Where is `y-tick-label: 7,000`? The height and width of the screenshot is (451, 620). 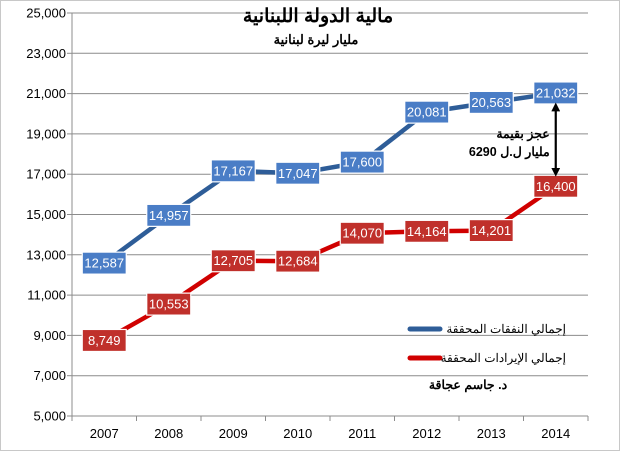
y-tick-label: 7,000 is located at coordinates (49, 375).